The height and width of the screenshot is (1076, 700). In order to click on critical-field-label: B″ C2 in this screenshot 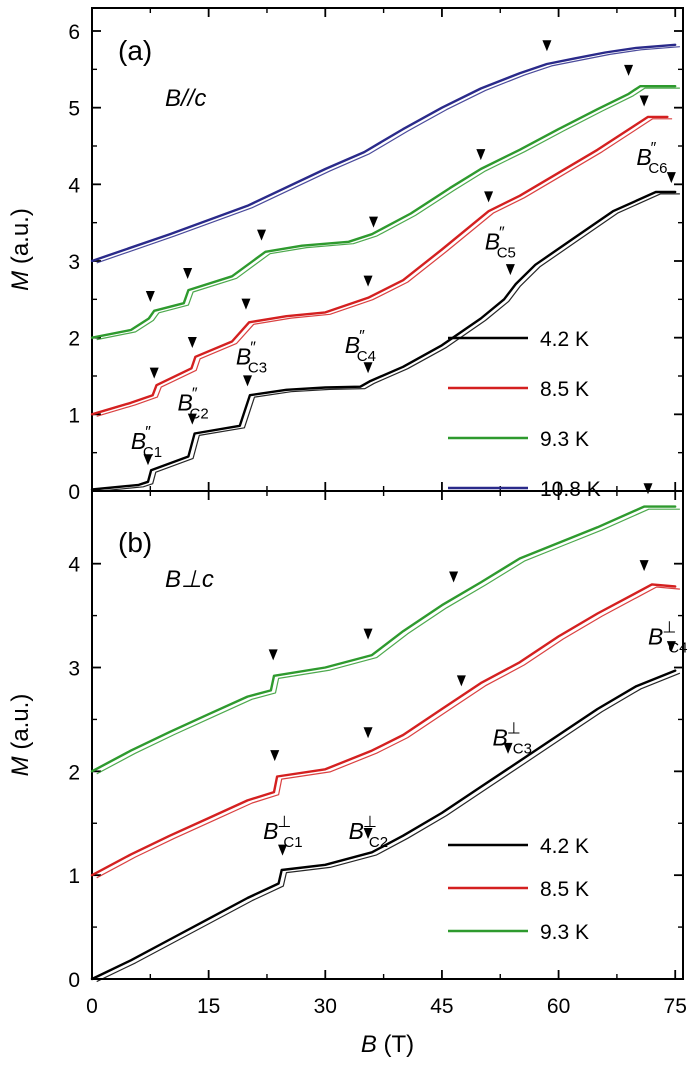, I will do `click(193, 404)`.